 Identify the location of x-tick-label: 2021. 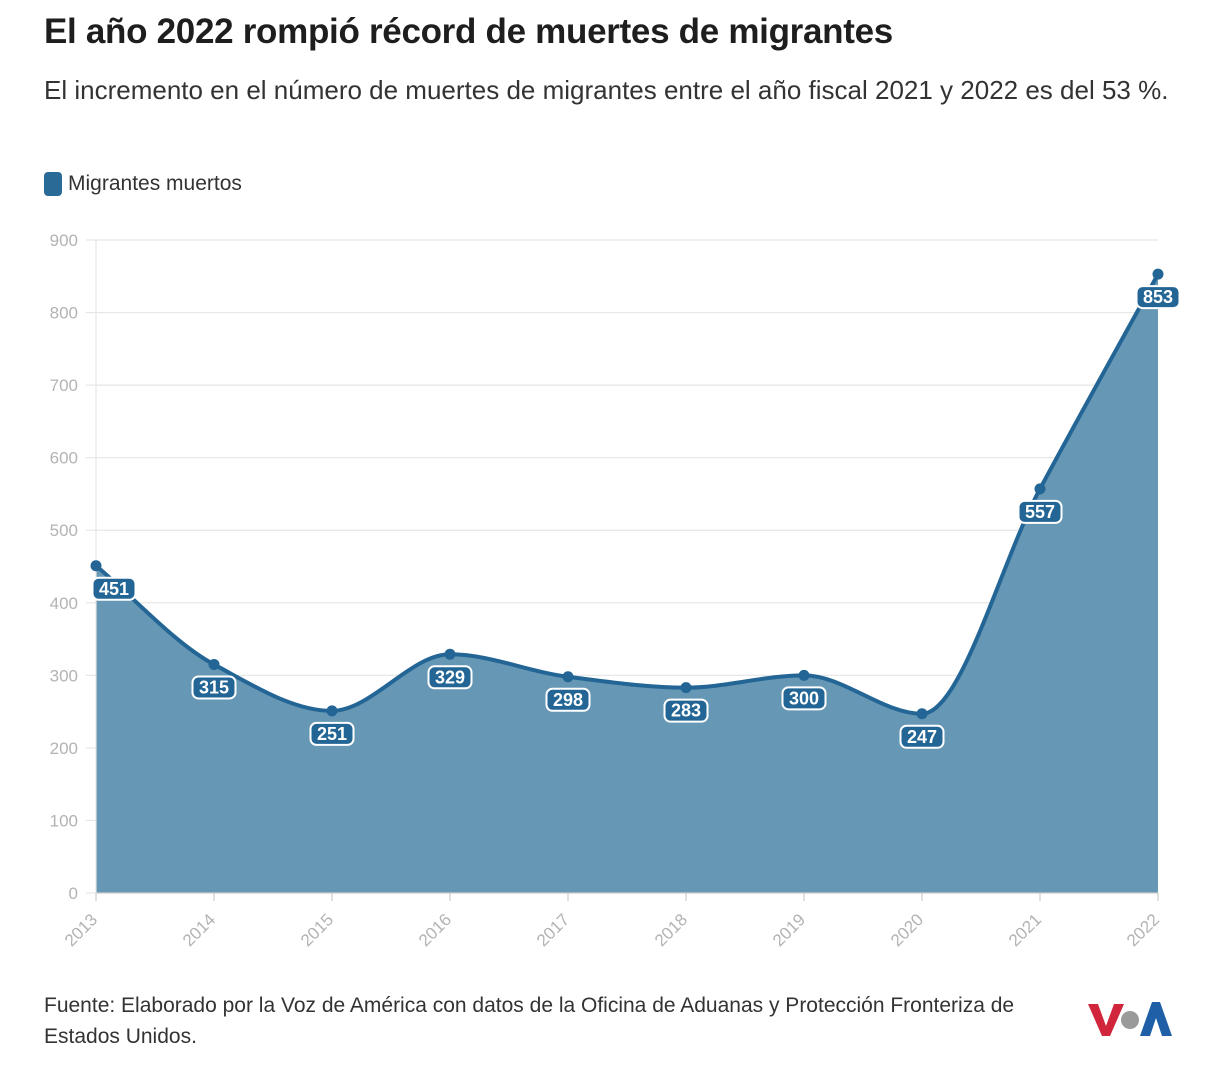
(1025, 930).